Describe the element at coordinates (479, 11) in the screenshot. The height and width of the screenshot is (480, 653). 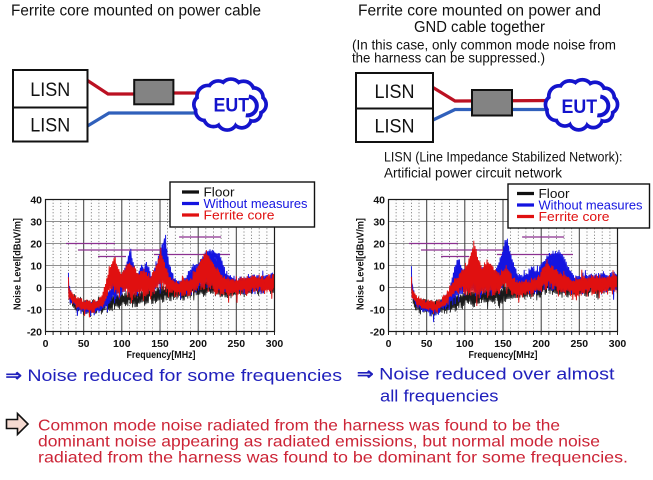
I see `svg-text:Ferrite core mounted on power: Ferrite core mounted on power and` at that location.